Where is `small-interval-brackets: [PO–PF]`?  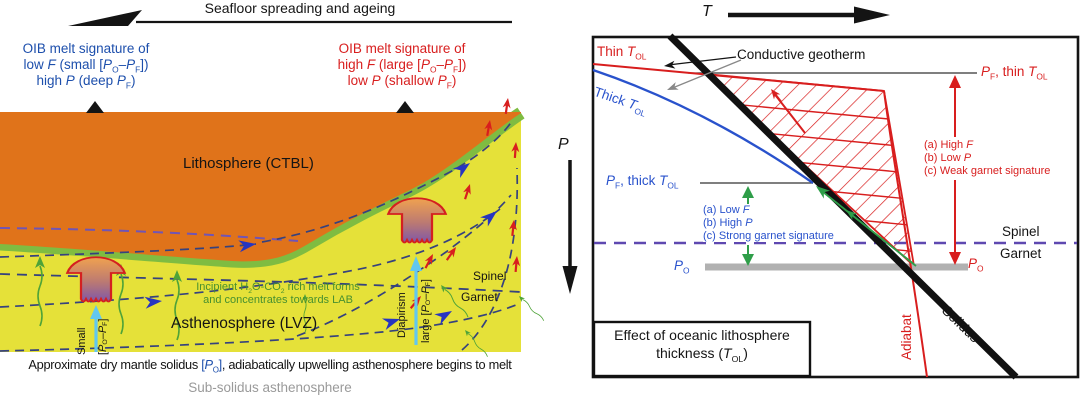
small-interval-brackets: [PO–PF] is located at coordinates (103, 336).